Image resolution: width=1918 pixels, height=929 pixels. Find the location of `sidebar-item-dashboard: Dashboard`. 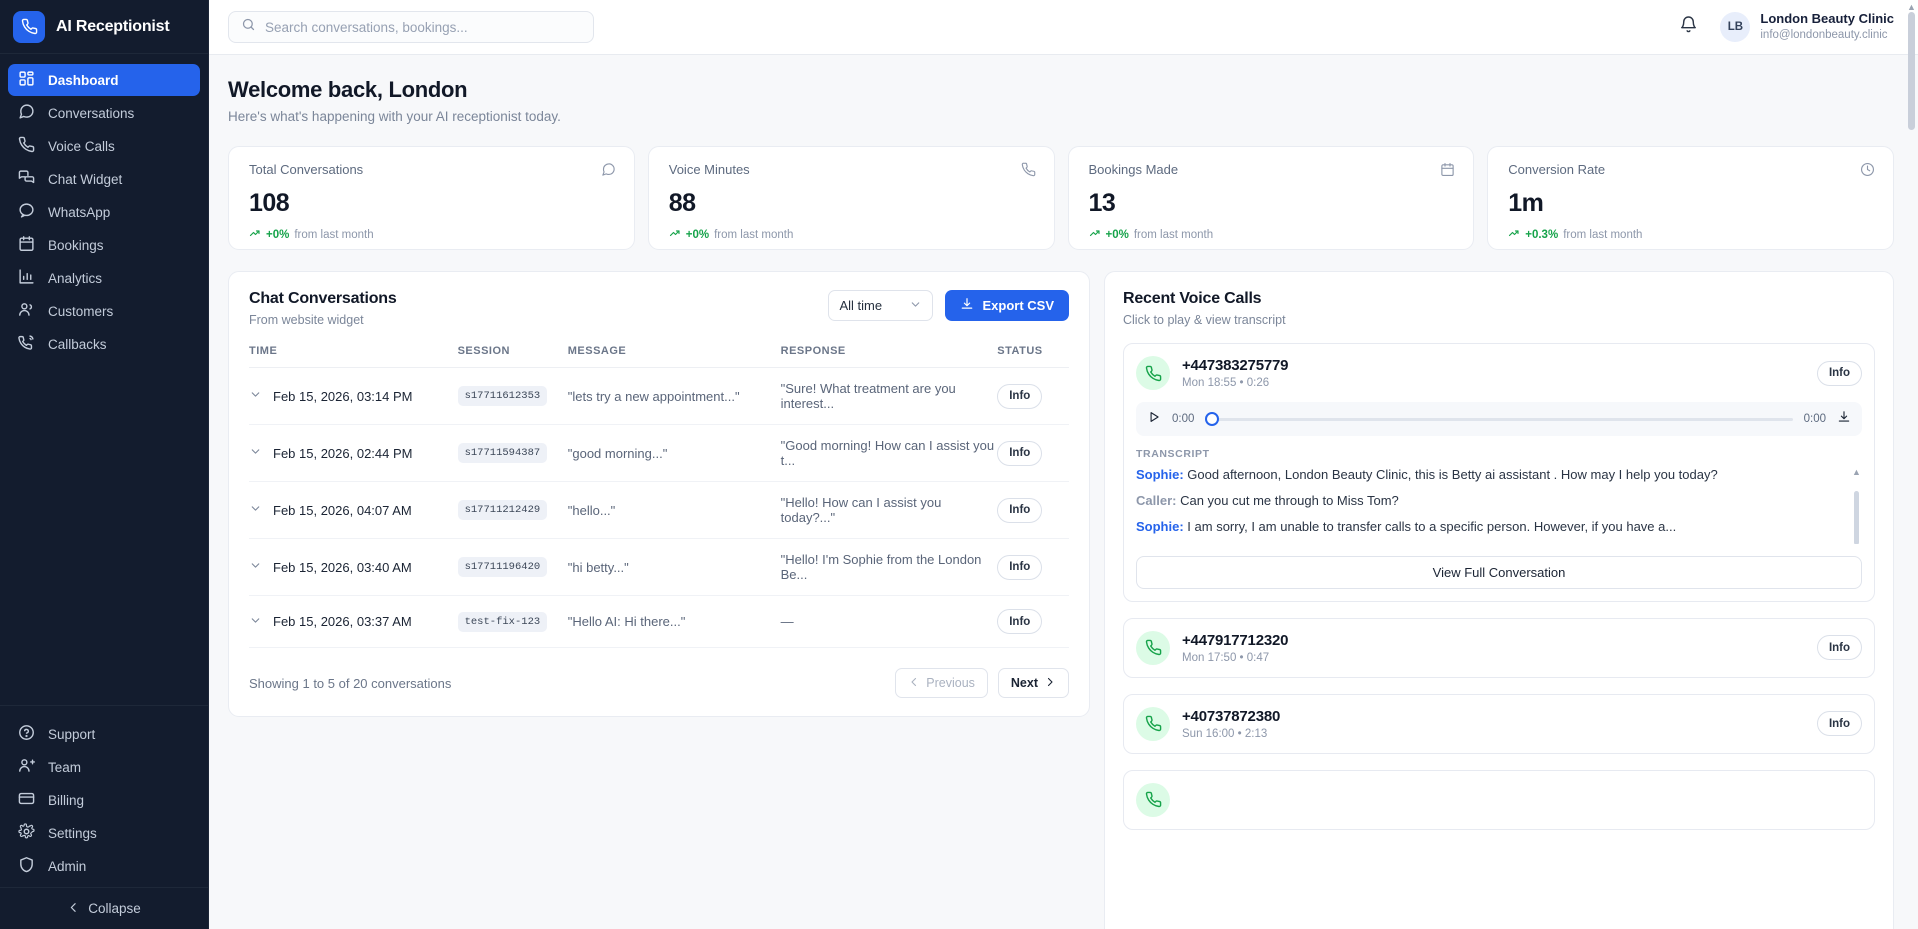

sidebar-item-dashboard: Dashboard is located at coordinates (104, 80).